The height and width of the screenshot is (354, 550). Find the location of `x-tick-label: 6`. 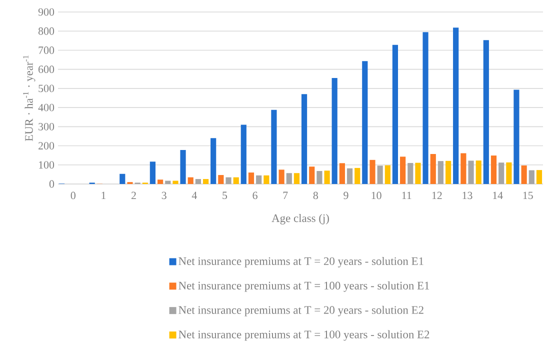

x-tick-label: 6 is located at coordinates (255, 196).